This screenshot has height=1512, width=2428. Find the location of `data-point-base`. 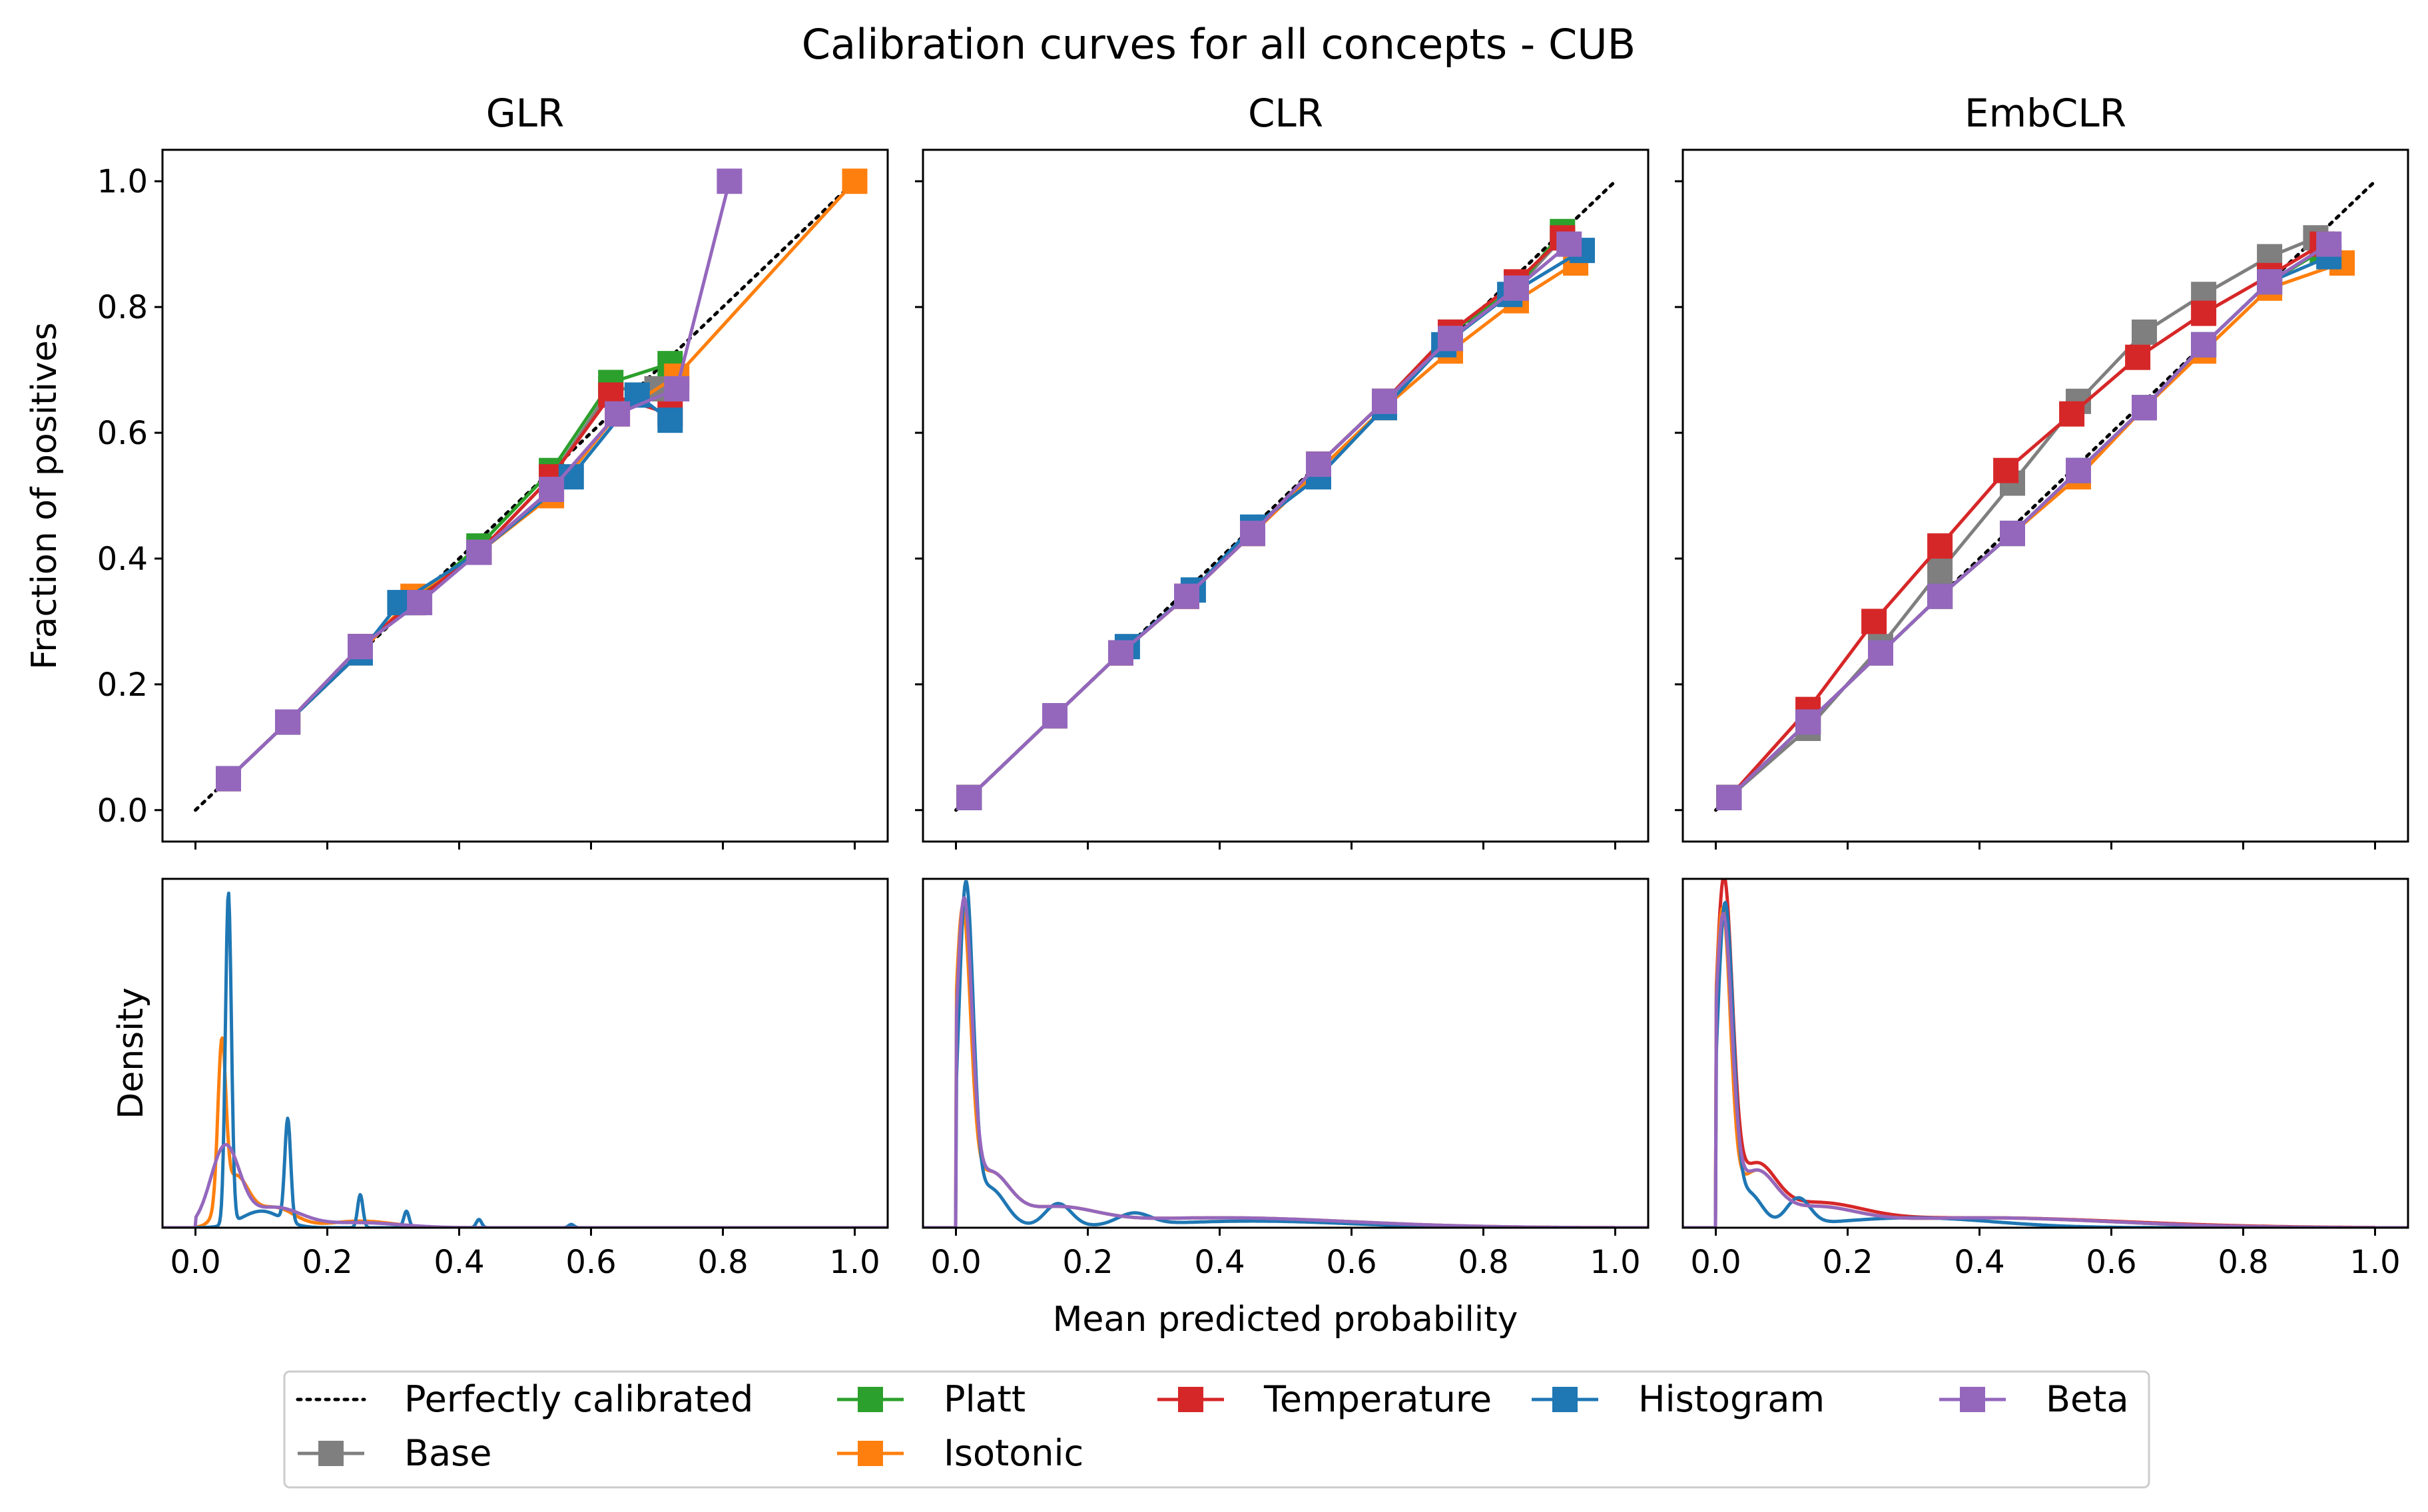

data-point-base is located at coordinates (2144, 332).